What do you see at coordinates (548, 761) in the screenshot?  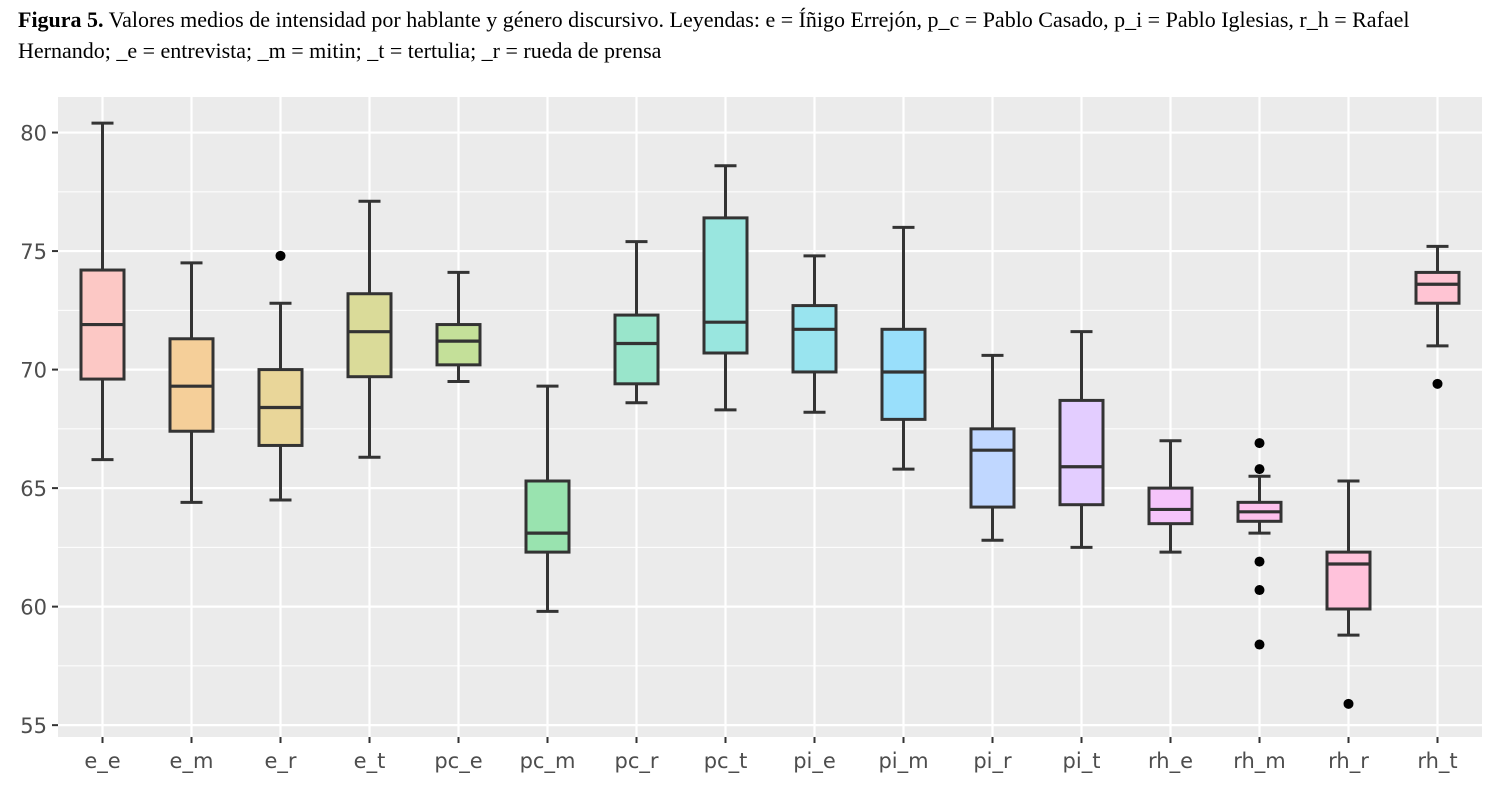 I see `x-tick-label: pc_m` at bounding box center [548, 761].